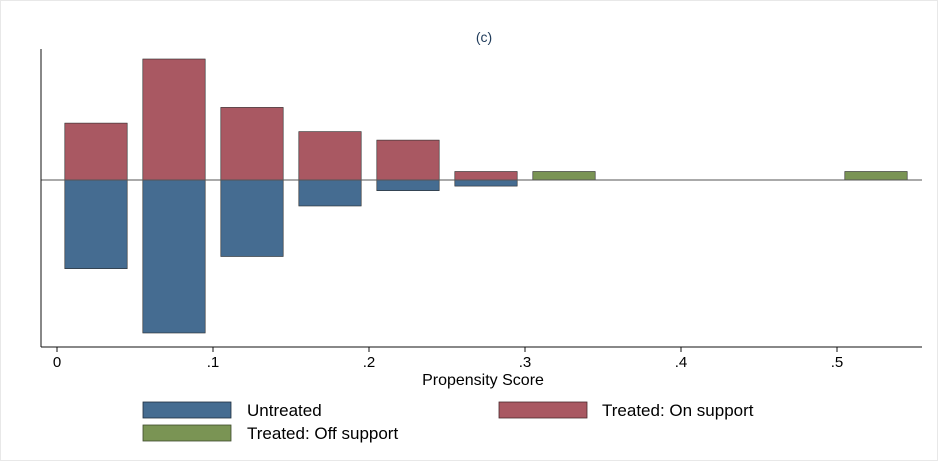 This screenshot has width=938, height=462. Describe the element at coordinates (187, 433) in the screenshot. I see `legend-swatch-treated-off-support` at that location.